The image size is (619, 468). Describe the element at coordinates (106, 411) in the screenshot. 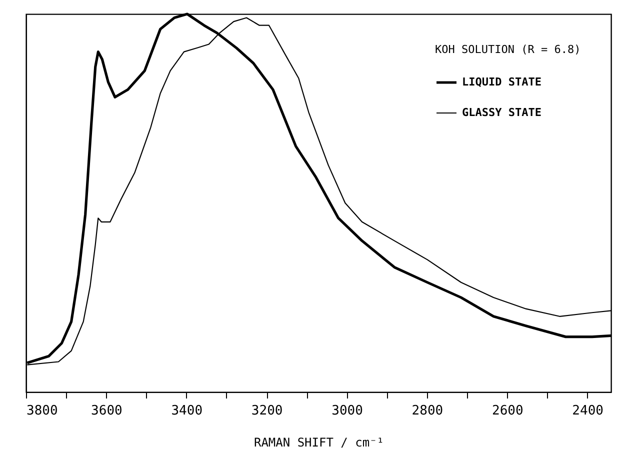

I see `x-tick-label: 3600` at that location.